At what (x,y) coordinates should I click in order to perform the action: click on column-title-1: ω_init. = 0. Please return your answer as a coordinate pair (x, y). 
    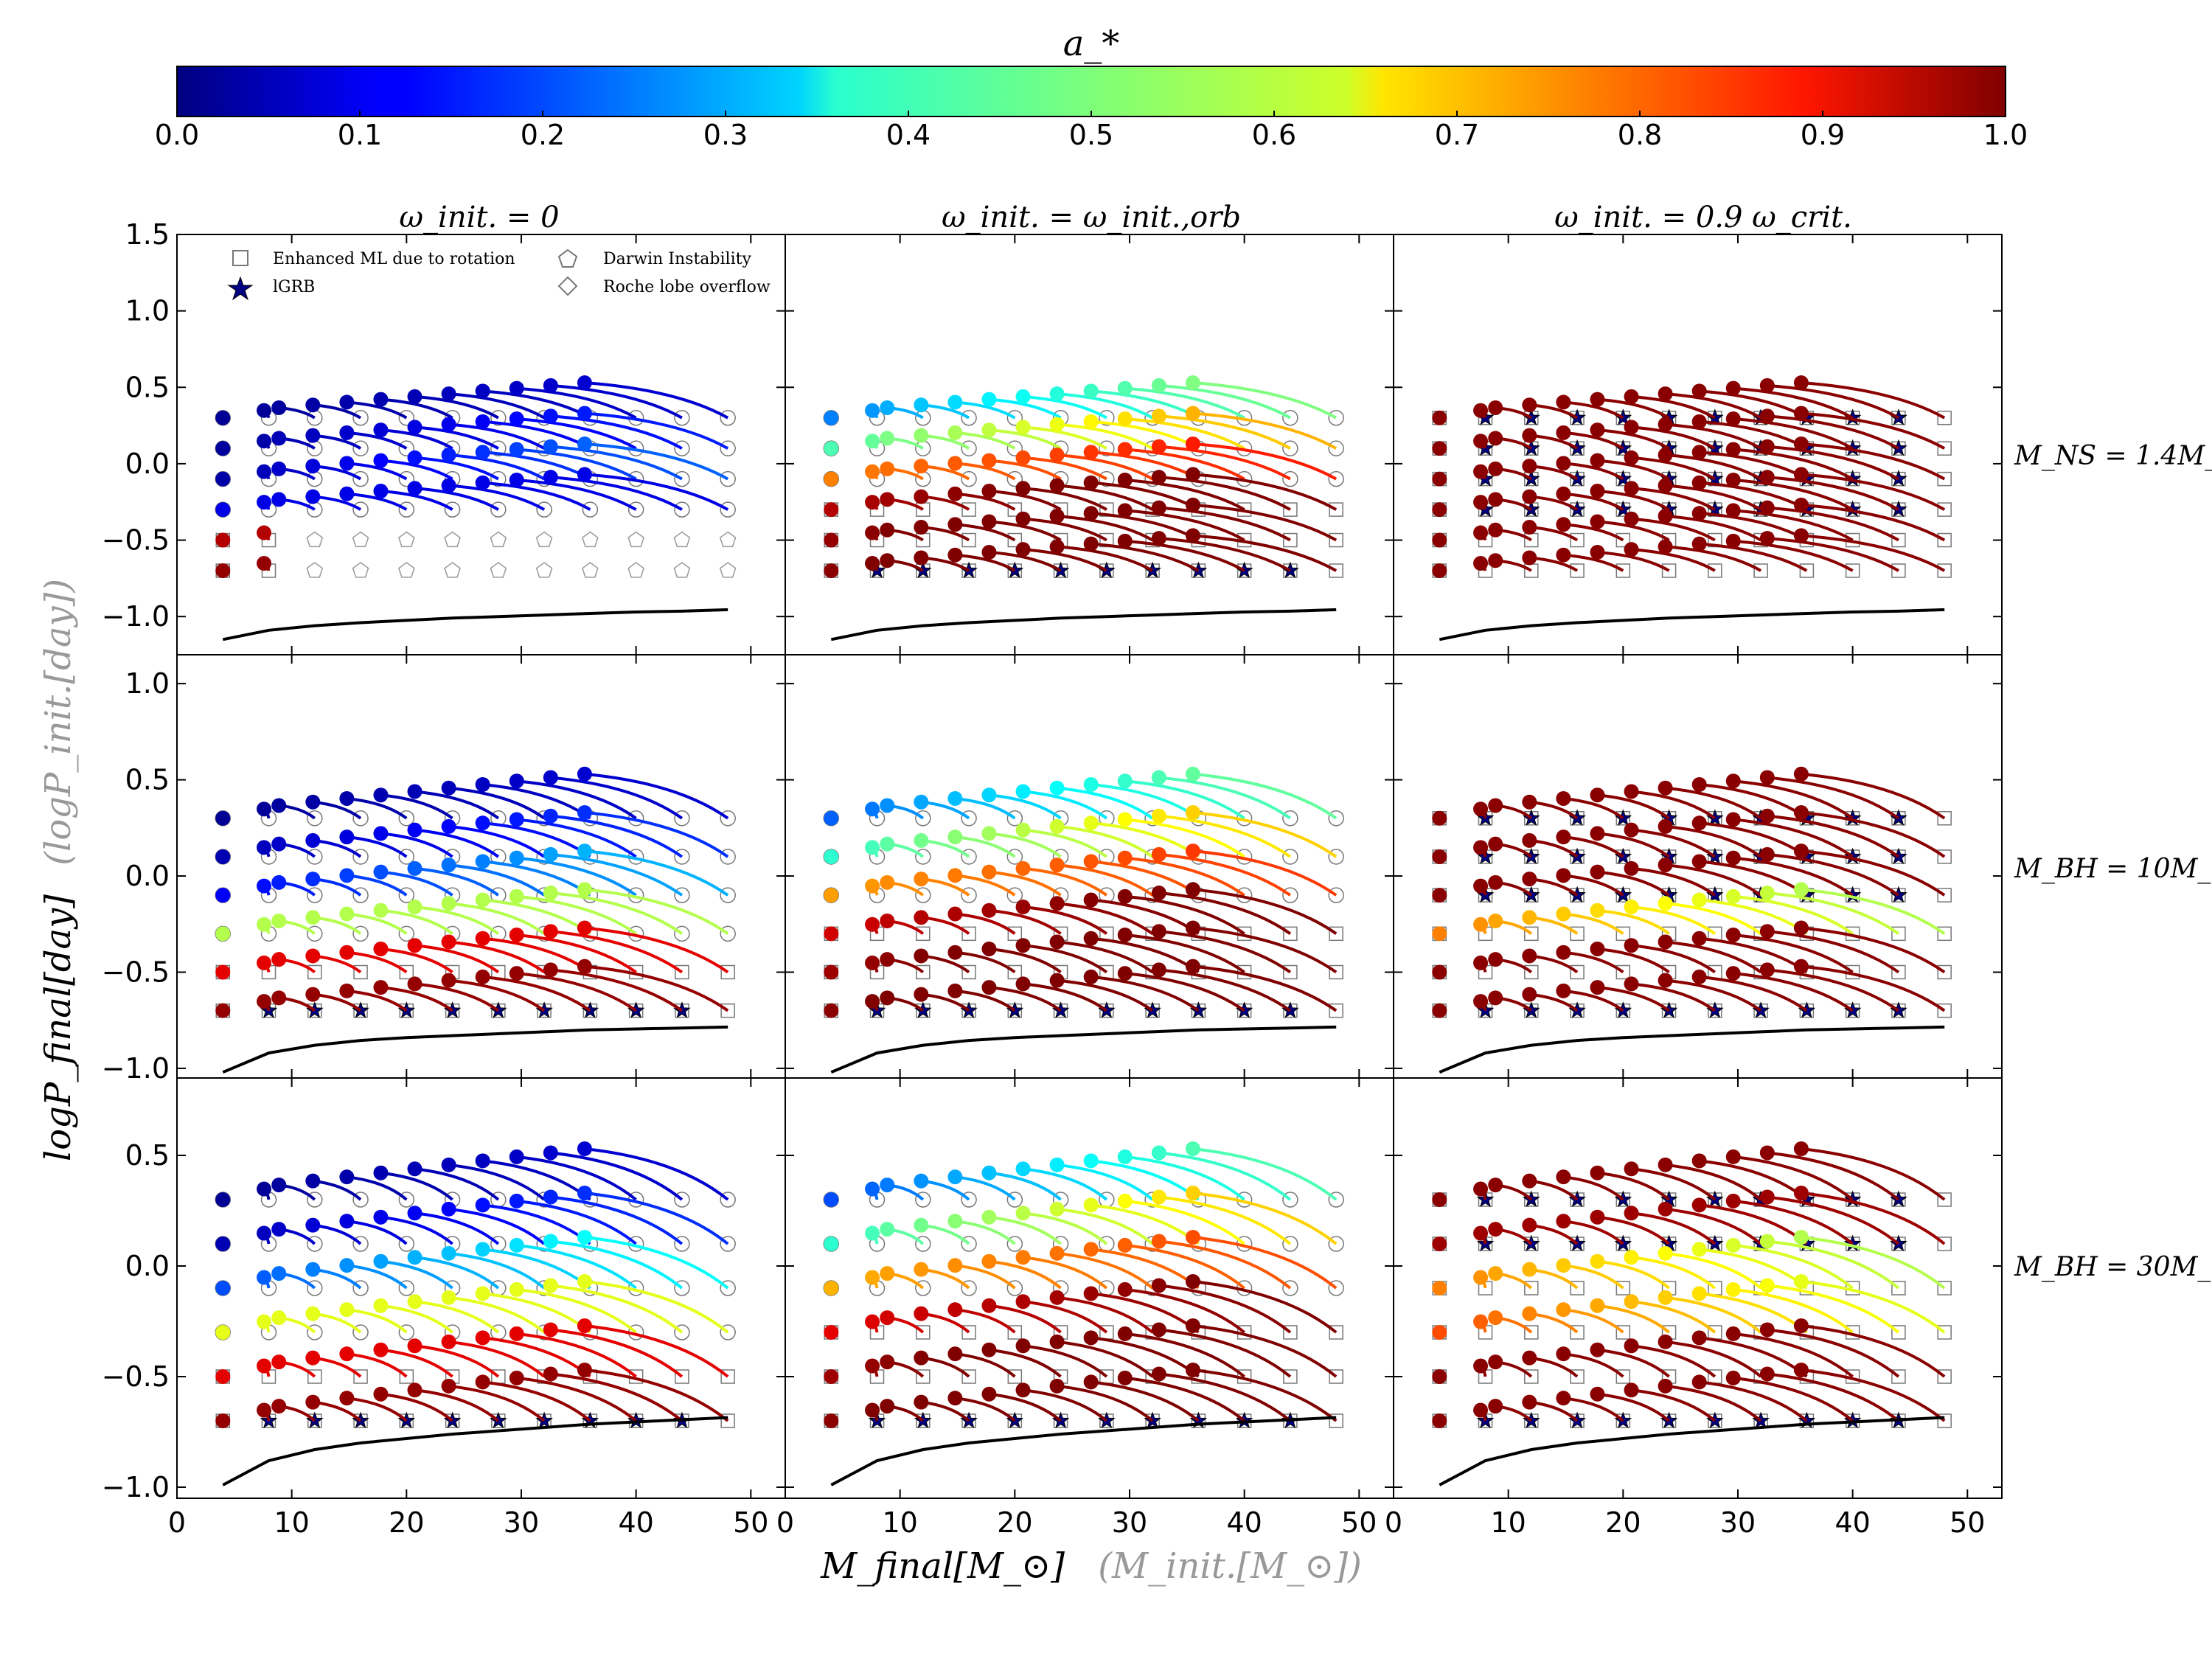
    Looking at the image, I should click on (479, 217).